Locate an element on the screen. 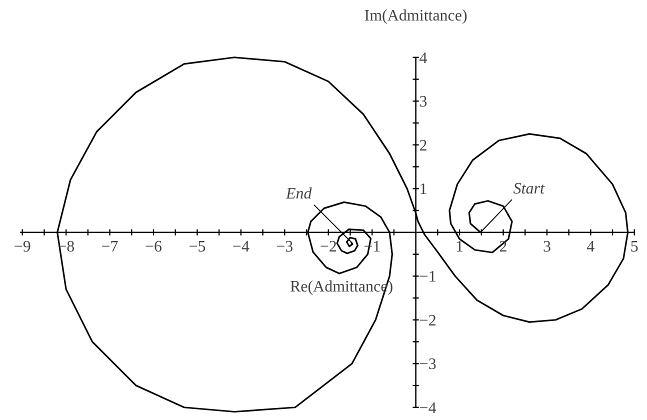 The width and height of the screenshot is (647, 420). y-tick-label: 1 is located at coordinates (423, 189).